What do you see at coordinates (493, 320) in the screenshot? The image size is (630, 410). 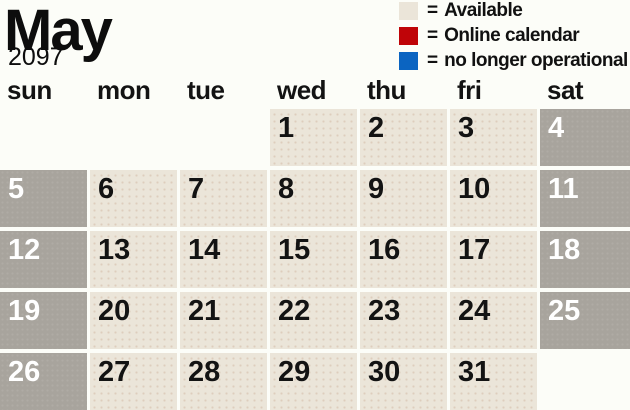 I see `day-cell-24: 24` at bounding box center [493, 320].